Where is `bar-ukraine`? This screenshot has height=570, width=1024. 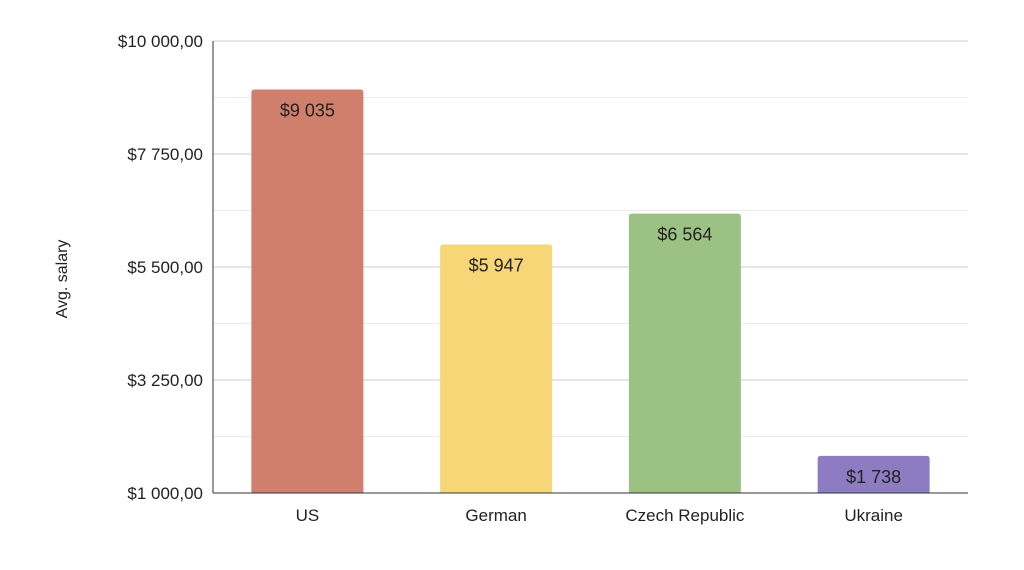 bar-ukraine is located at coordinates (873, 474).